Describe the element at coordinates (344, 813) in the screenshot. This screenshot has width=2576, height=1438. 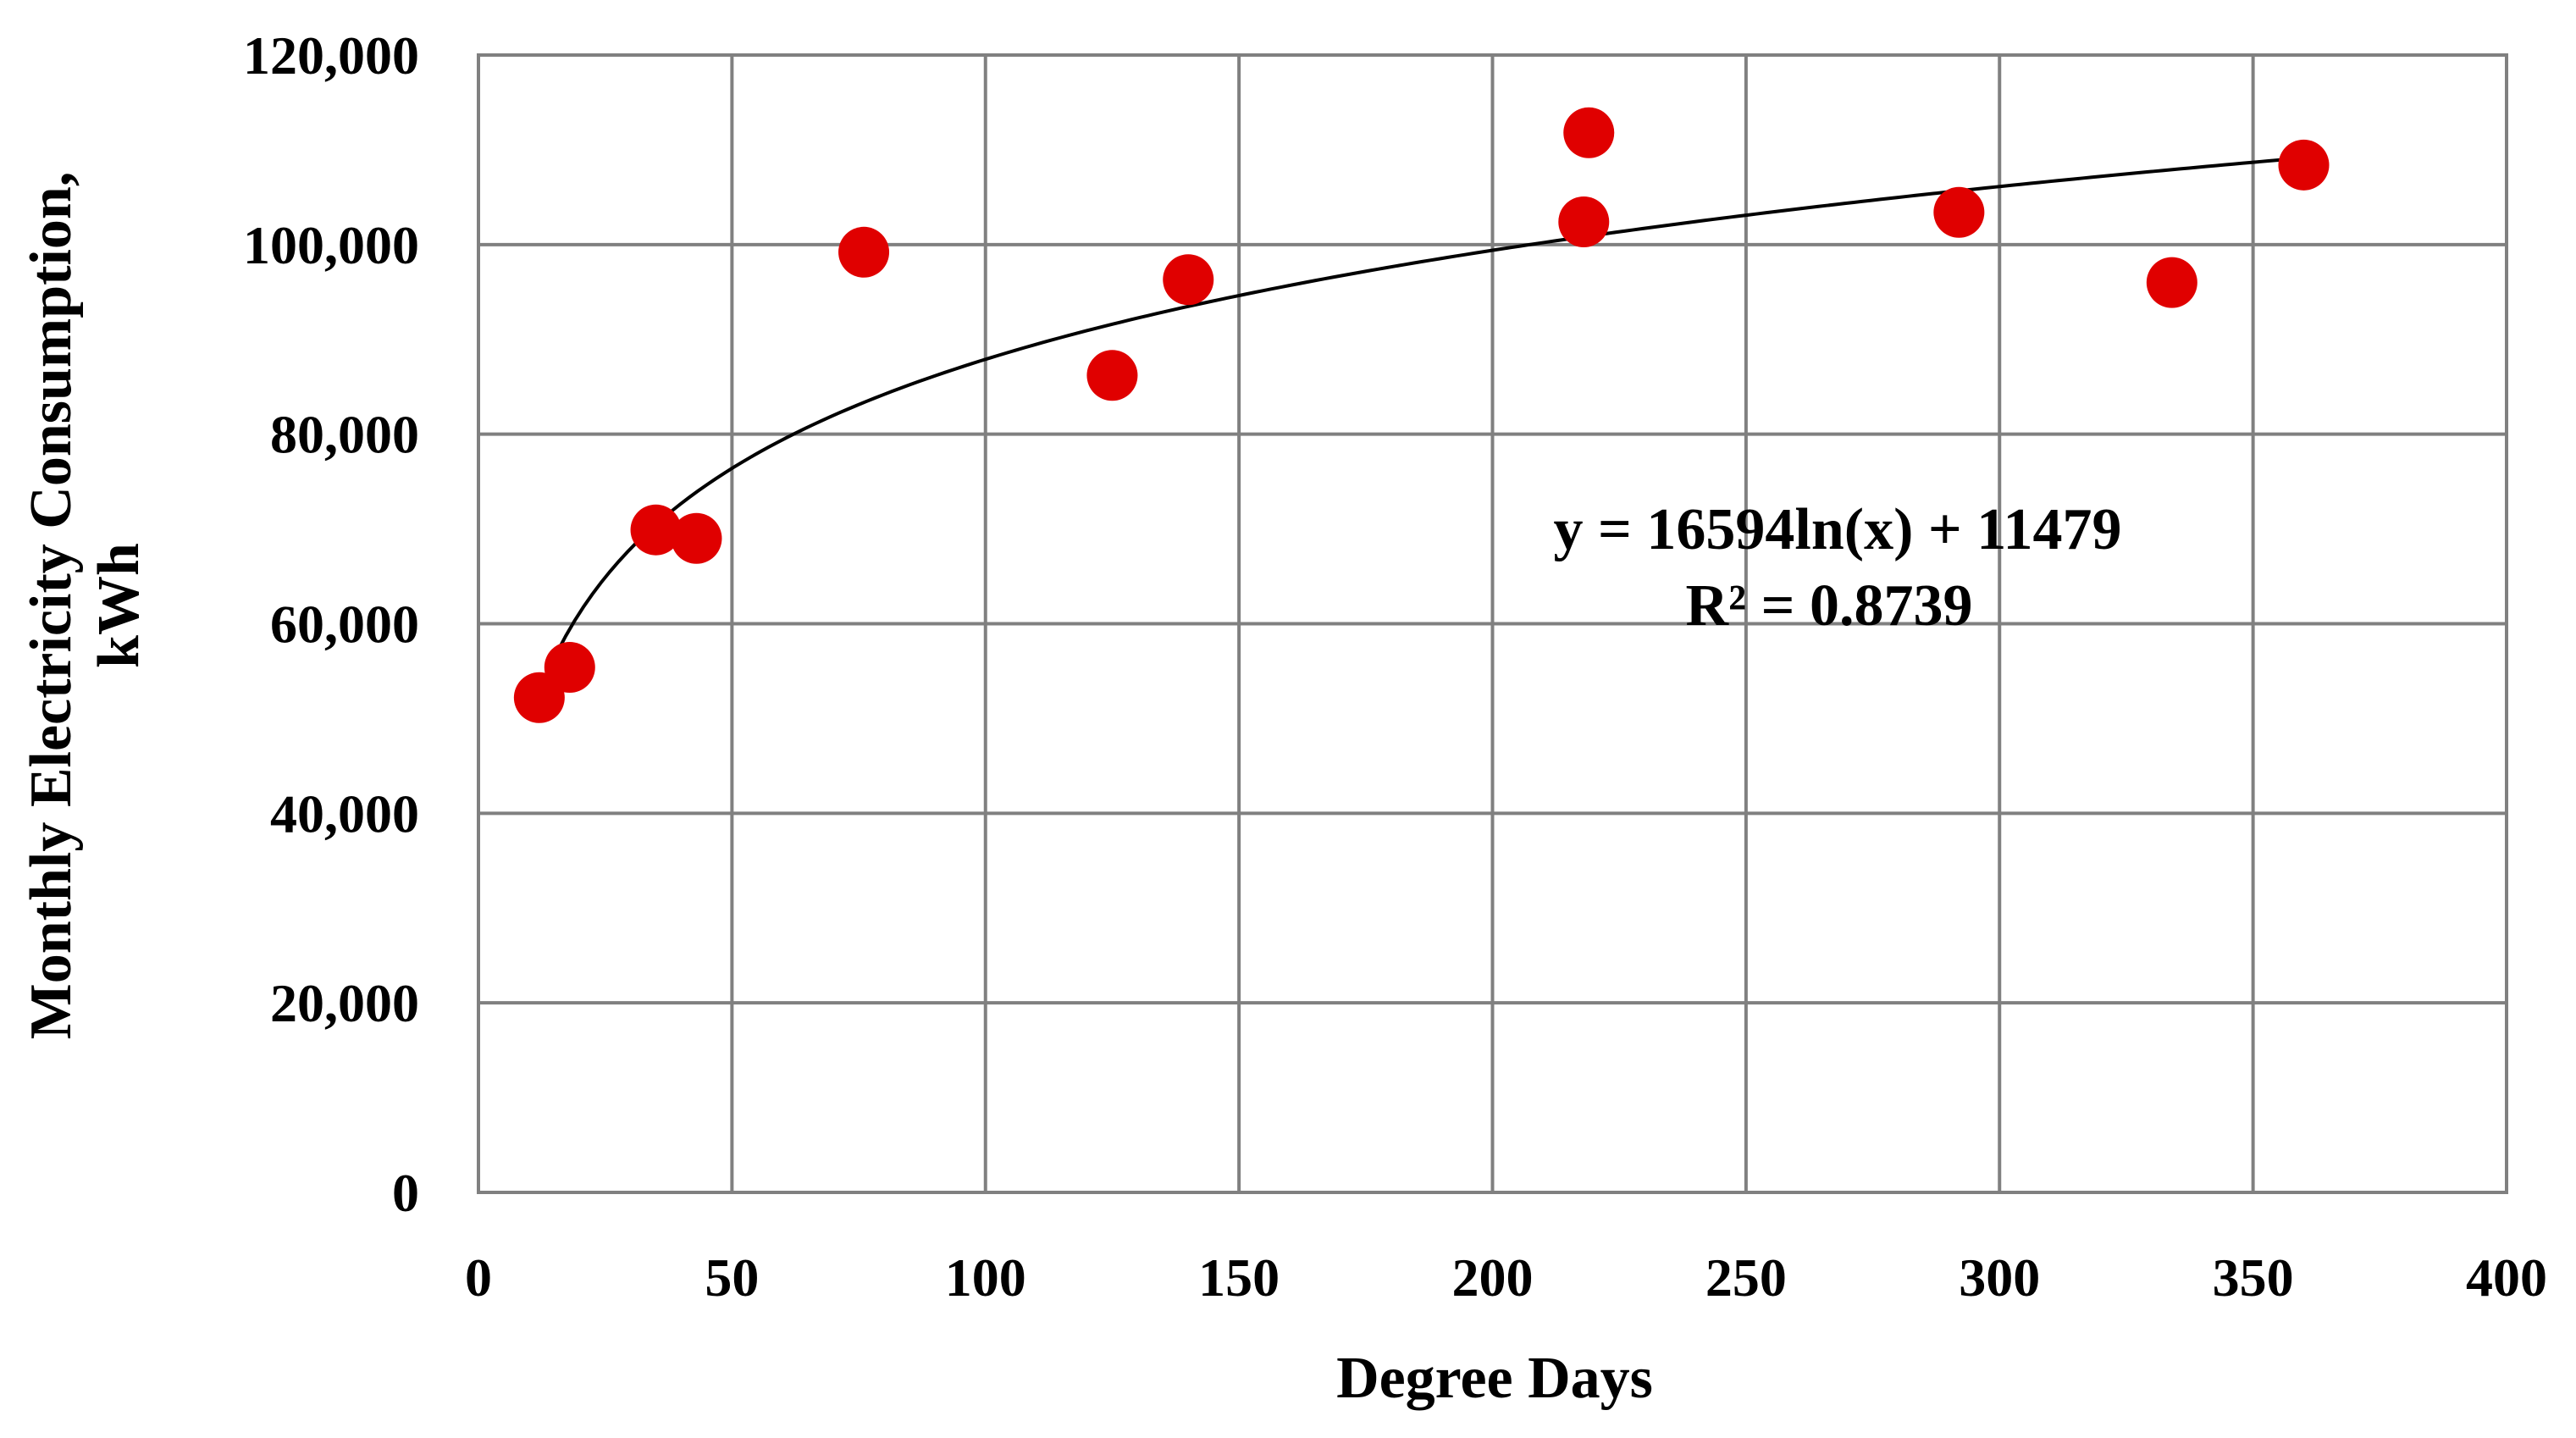
I see `y-tick-label: 40,000` at that location.